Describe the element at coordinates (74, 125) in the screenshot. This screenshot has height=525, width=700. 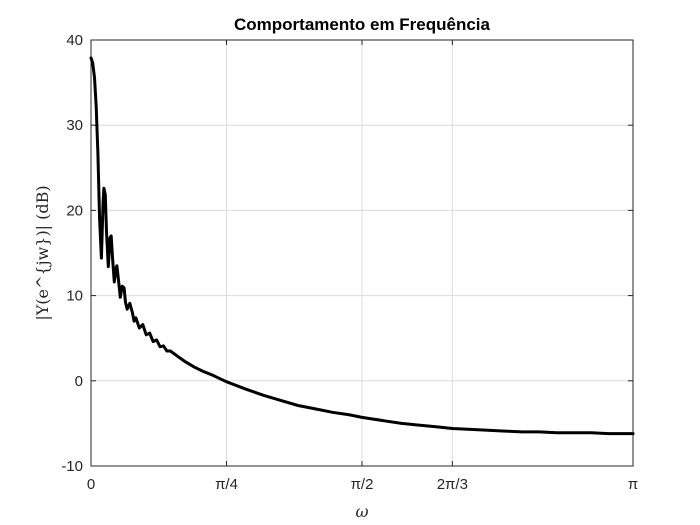
I see `y-tick-label: 30` at that location.